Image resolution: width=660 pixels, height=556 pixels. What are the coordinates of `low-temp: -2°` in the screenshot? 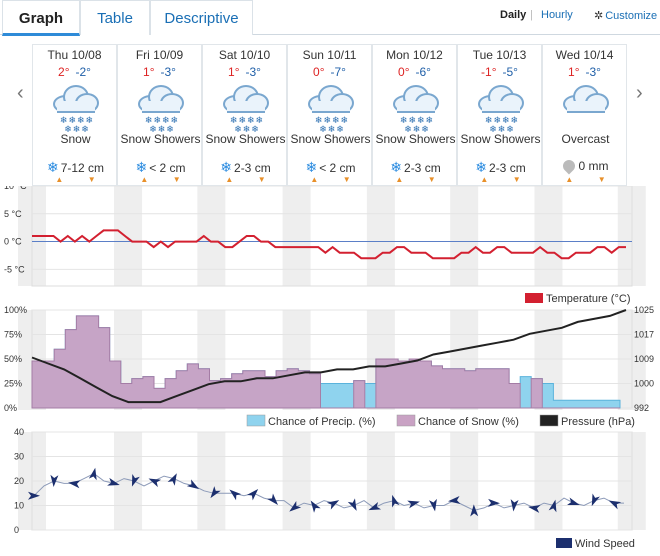 It's located at (83, 72).